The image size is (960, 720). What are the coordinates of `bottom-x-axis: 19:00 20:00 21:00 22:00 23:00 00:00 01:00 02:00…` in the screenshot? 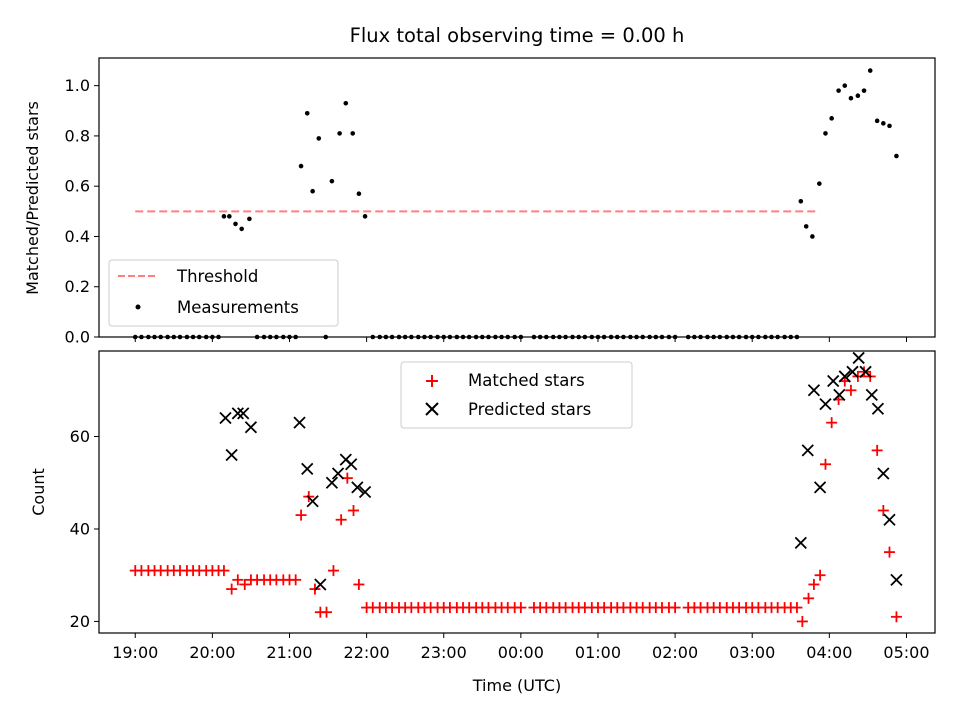 It's located at (521, 647).